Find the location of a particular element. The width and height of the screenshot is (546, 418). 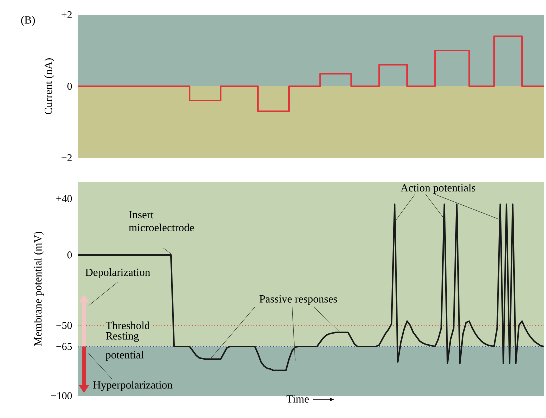

annotation: Insert microelectrode is located at coordinates (161, 221).